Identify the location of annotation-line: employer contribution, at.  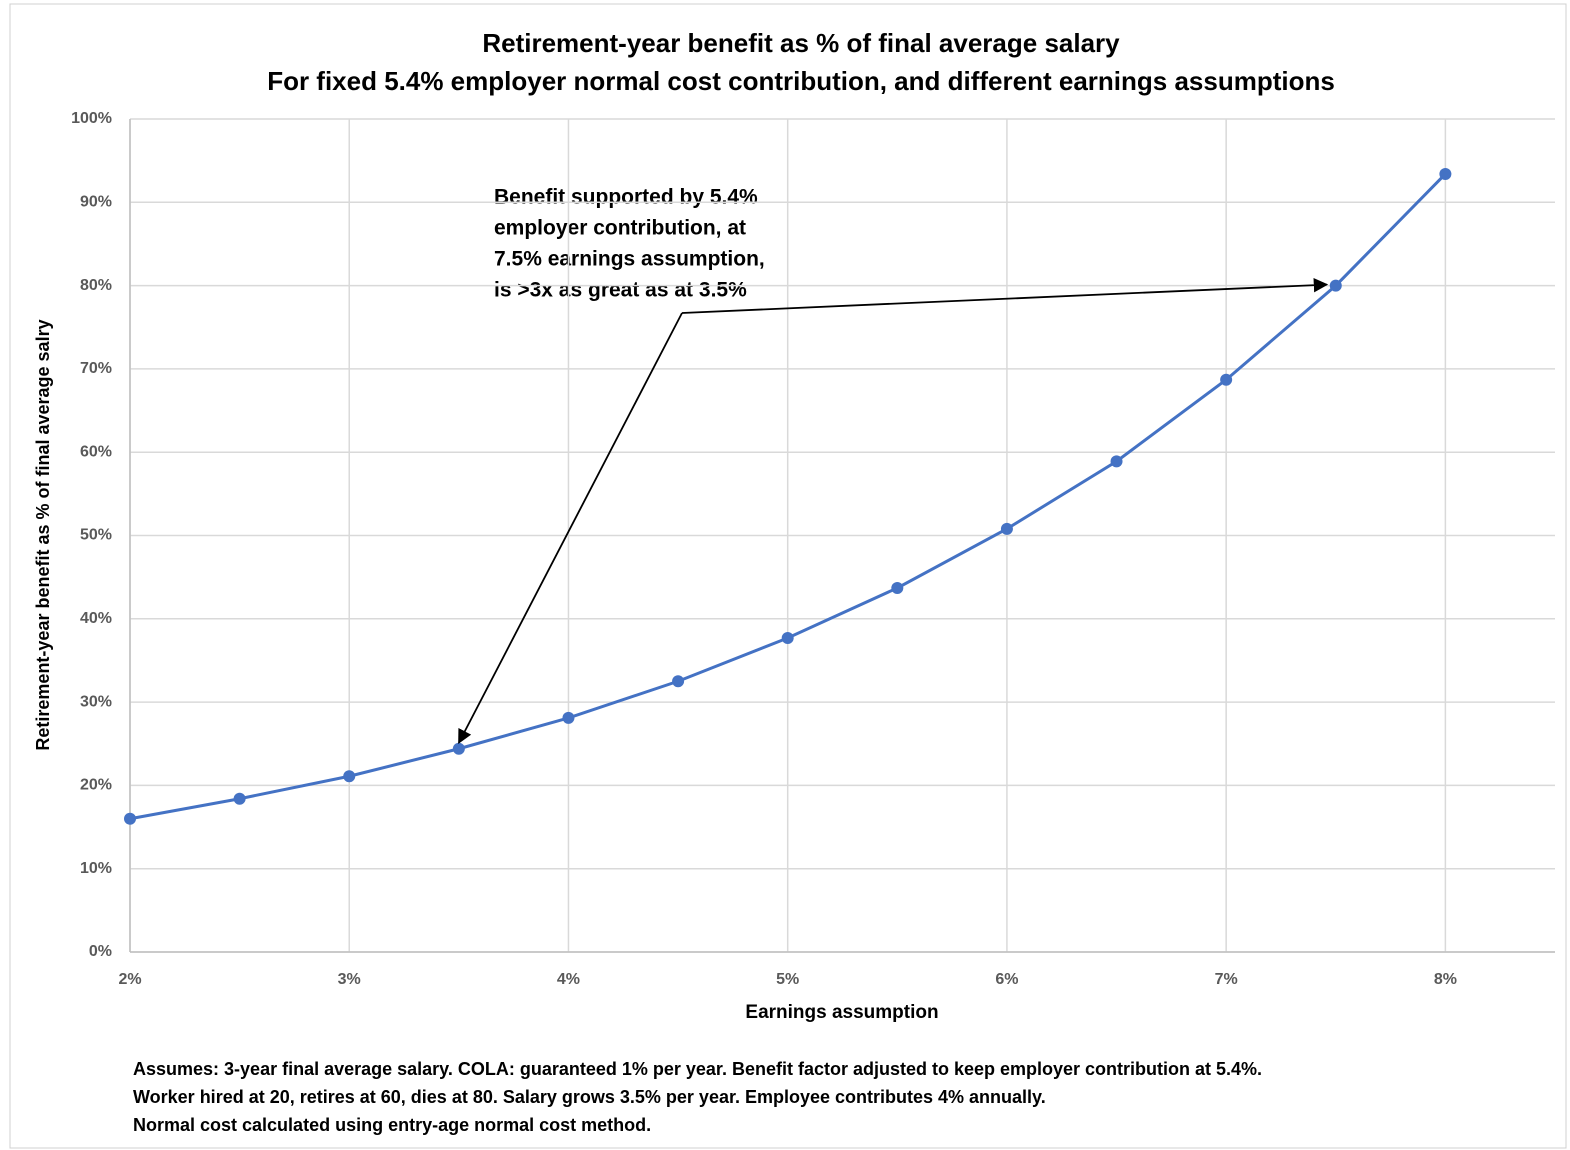
(620, 228).